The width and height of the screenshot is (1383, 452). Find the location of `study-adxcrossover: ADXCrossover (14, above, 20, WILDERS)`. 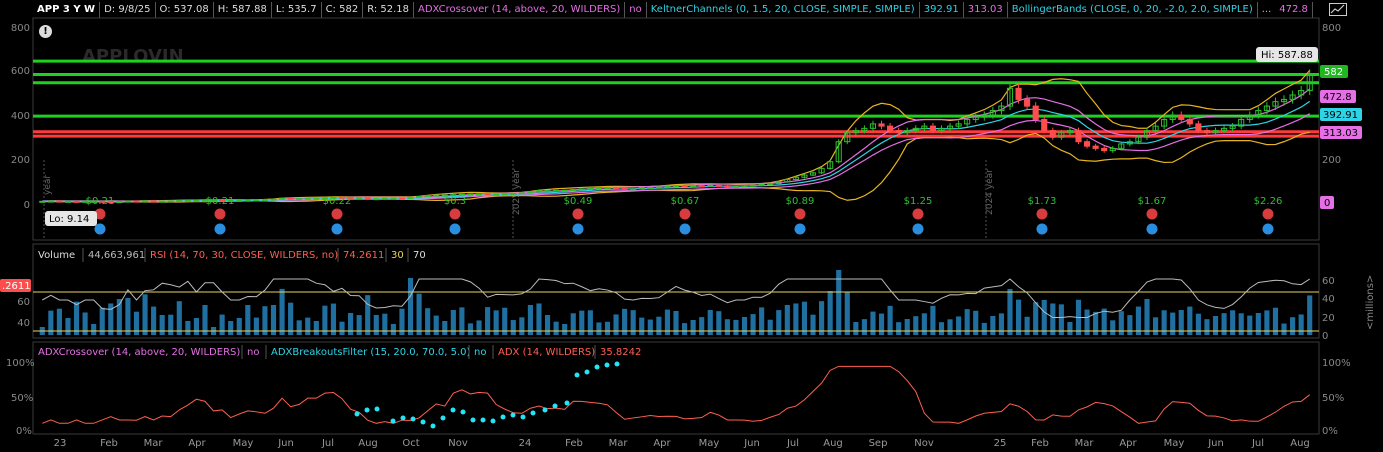

study-adxcrossover: ADXCrossover (14, above, 20, WILDERS) is located at coordinates (520, 10).